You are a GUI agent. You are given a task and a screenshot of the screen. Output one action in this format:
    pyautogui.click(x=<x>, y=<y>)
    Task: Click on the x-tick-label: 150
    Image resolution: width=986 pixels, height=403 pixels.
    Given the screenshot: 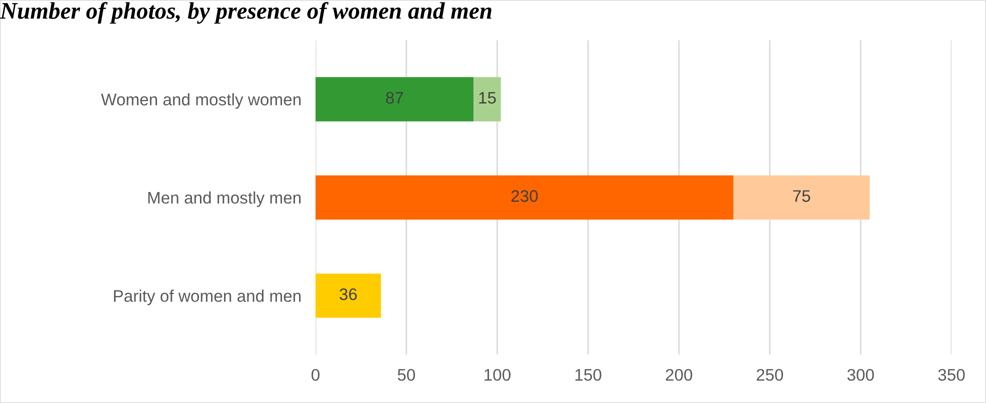 What is the action you would take?
    pyautogui.click(x=588, y=374)
    